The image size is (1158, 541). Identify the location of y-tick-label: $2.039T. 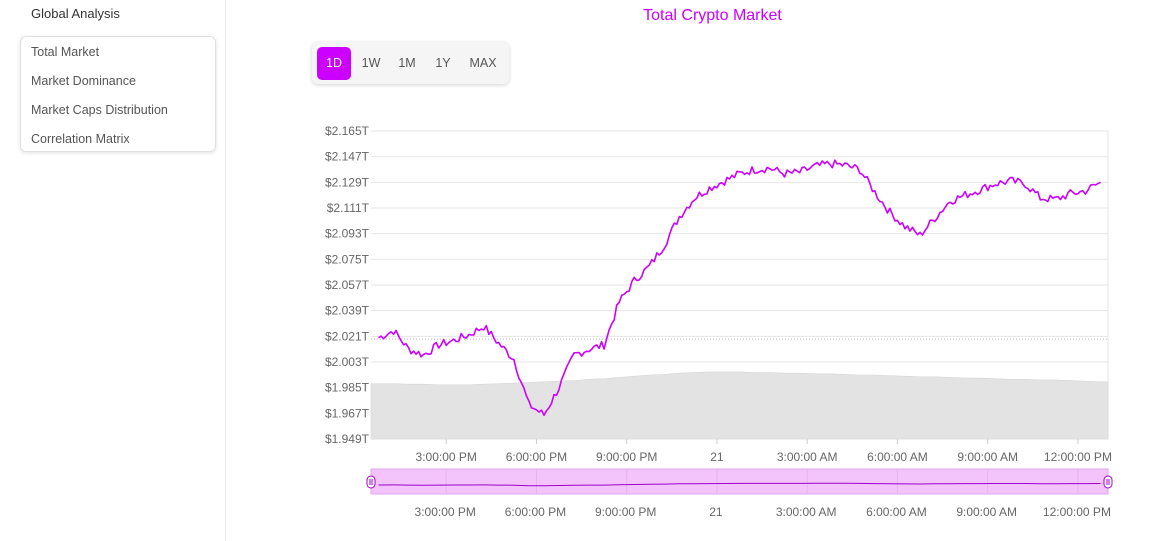
(347, 311).